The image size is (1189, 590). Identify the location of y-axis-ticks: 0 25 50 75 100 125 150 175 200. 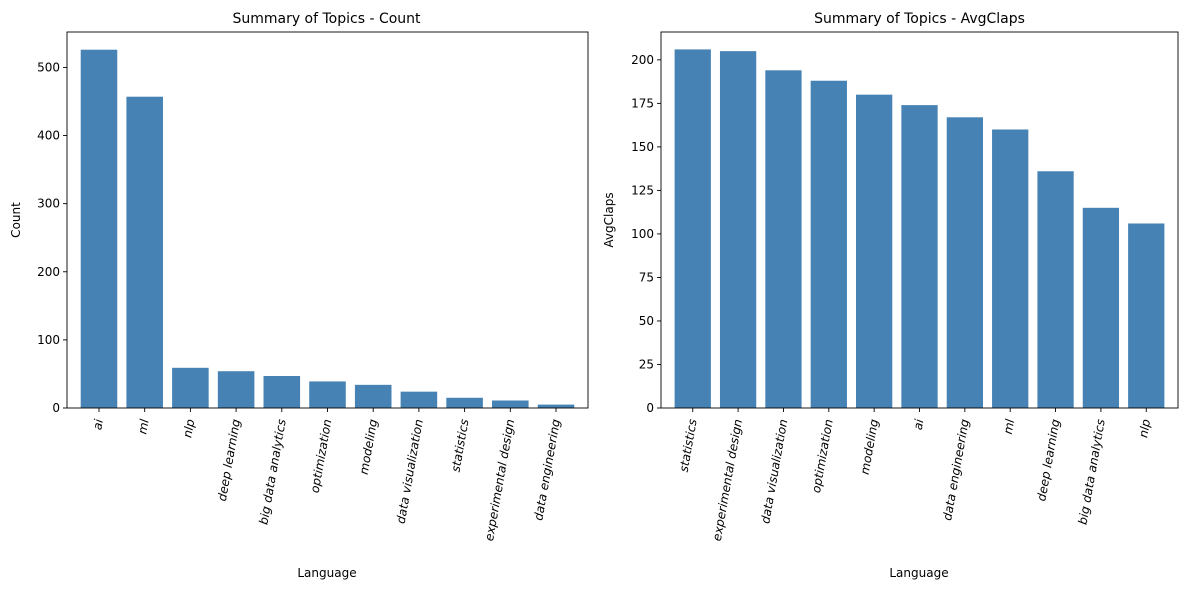
(646, 234).